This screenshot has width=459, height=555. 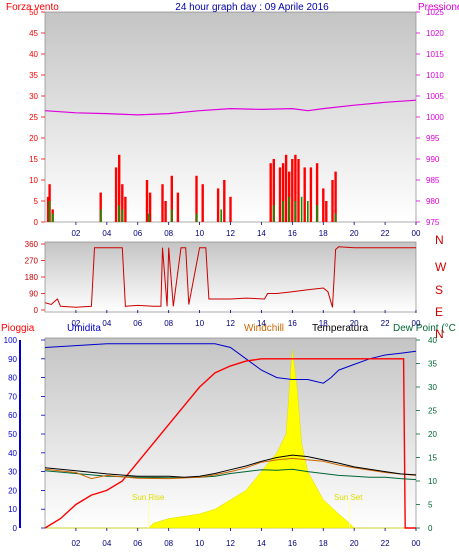 What do you see at coordinates (432, 364) in the screenshot?
I see `temperature-axis-tick-label: 35` at bounding box center [432, 364].